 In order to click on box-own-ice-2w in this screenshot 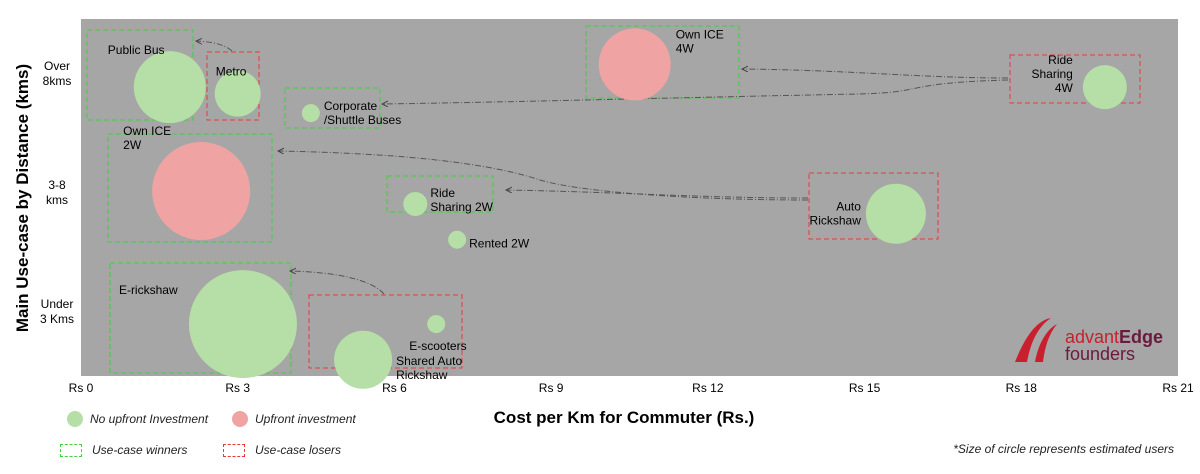, I will do `click(190, 188)`.